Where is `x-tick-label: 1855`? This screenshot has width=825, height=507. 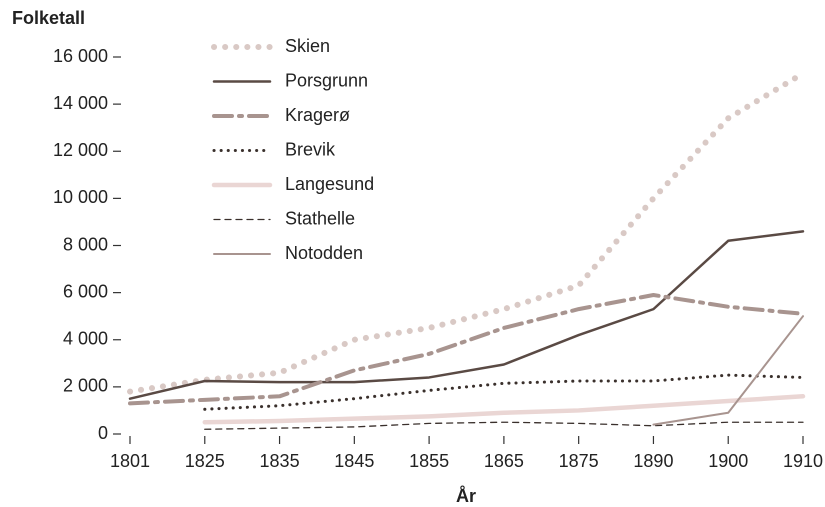
x-tick-label: 1855 is located at coordinates (429, 461).